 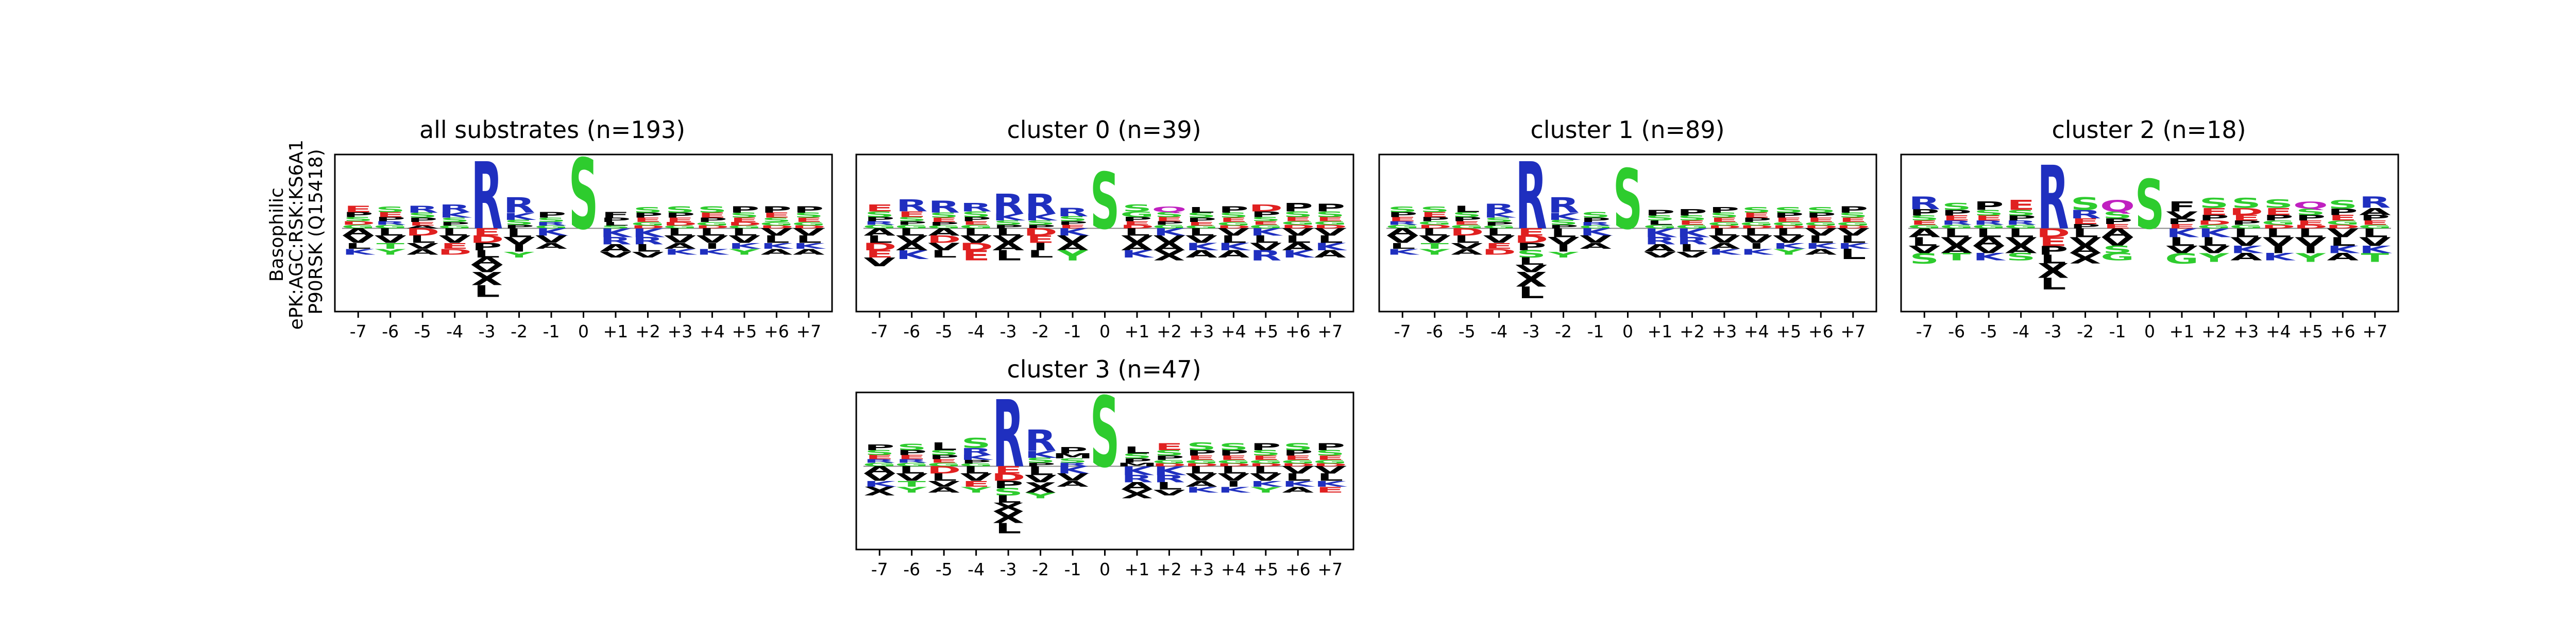 I want to click on logo-glyph-above-p2-0: S, so click(x=648, y=210).